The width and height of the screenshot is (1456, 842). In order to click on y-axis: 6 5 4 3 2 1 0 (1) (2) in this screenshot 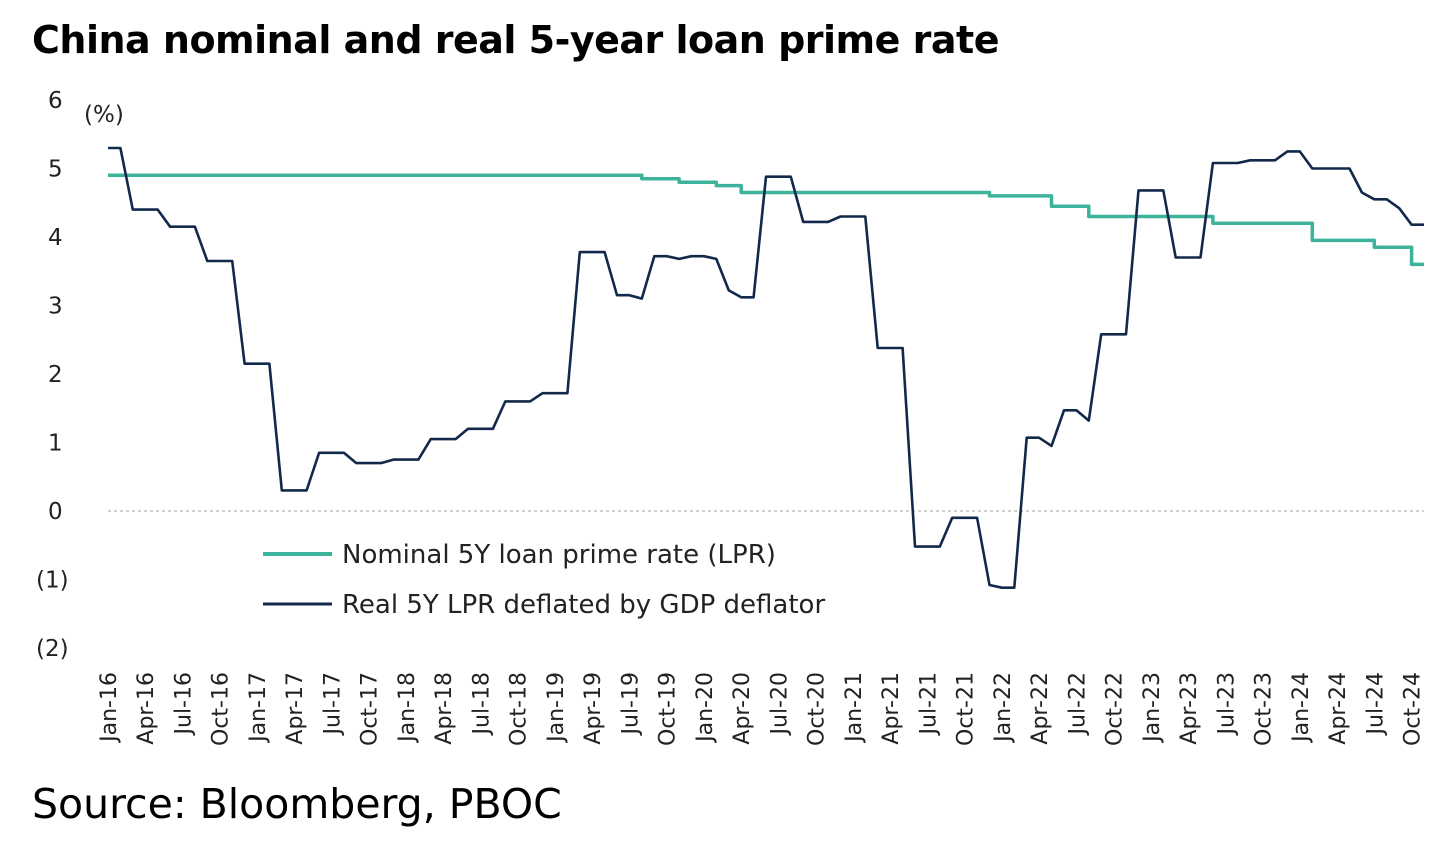, I will do `click(52, 375)`.